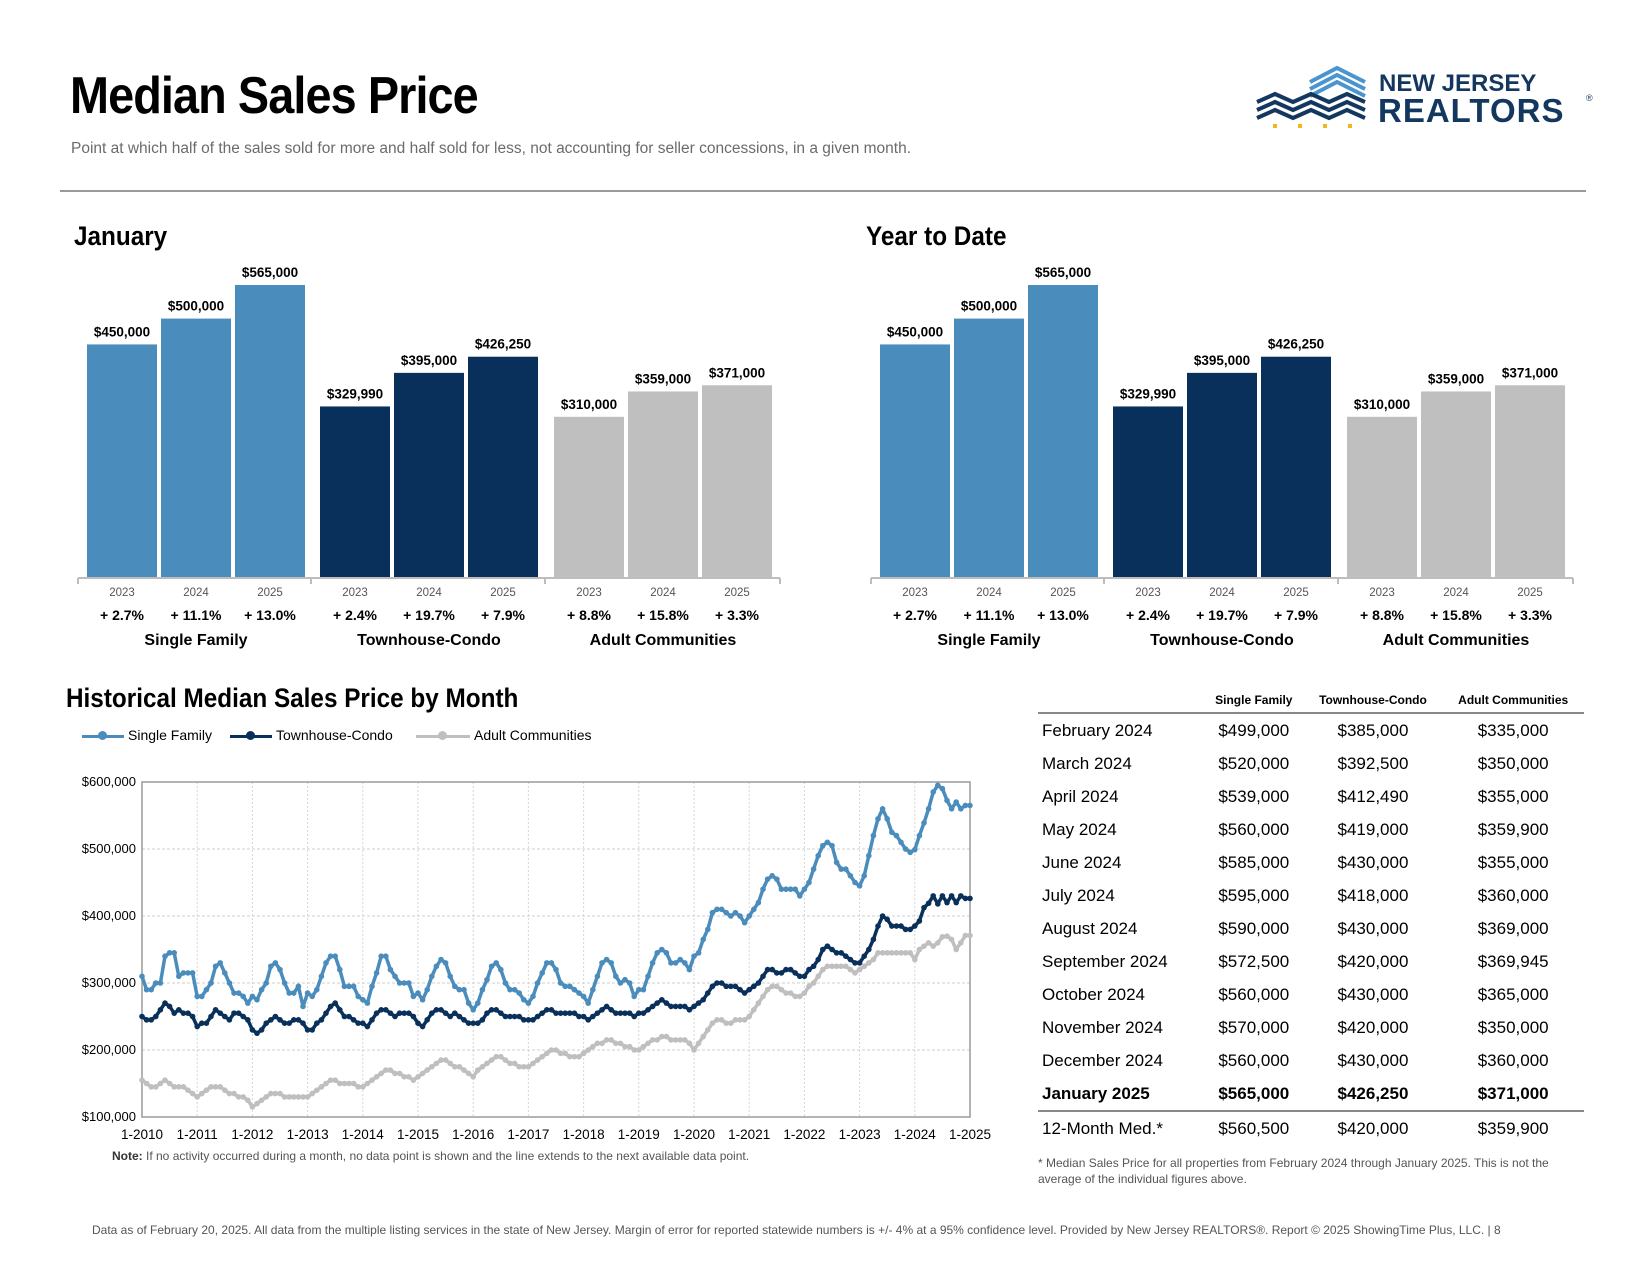  Describe the element at coordinates (749, 1134) in the screenshot. I see `x-tick-label: 1-2021` at that location.